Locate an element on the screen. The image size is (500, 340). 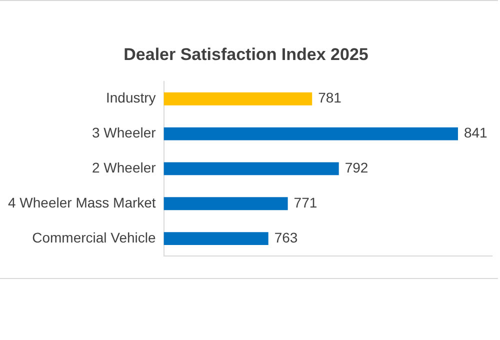
data-label: 781 is located at coordinates (330, 98).